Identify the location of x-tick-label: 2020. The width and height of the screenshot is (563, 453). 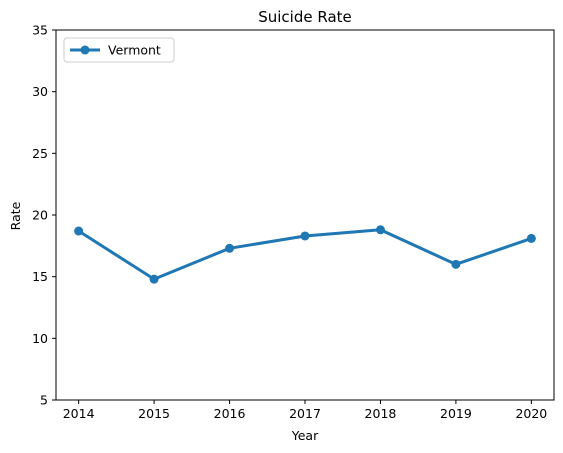
(531, 413).